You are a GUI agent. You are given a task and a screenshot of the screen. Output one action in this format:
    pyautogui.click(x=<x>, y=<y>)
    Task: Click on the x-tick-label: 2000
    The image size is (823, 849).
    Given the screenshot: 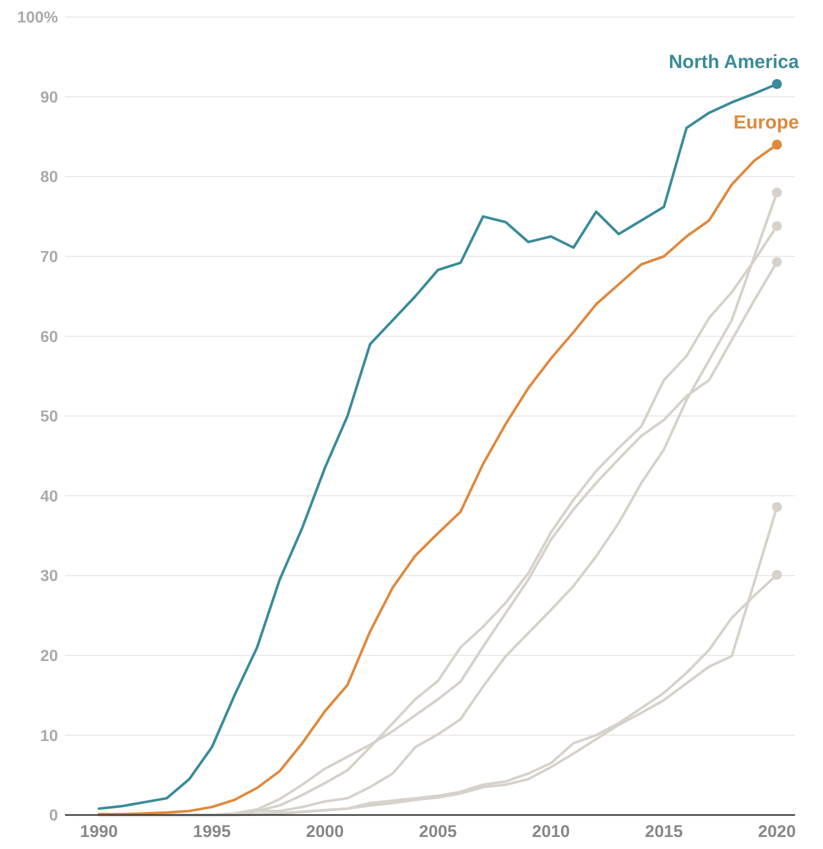 What is the action you would take?
    pyautogui.click(x=325, y=831)
    